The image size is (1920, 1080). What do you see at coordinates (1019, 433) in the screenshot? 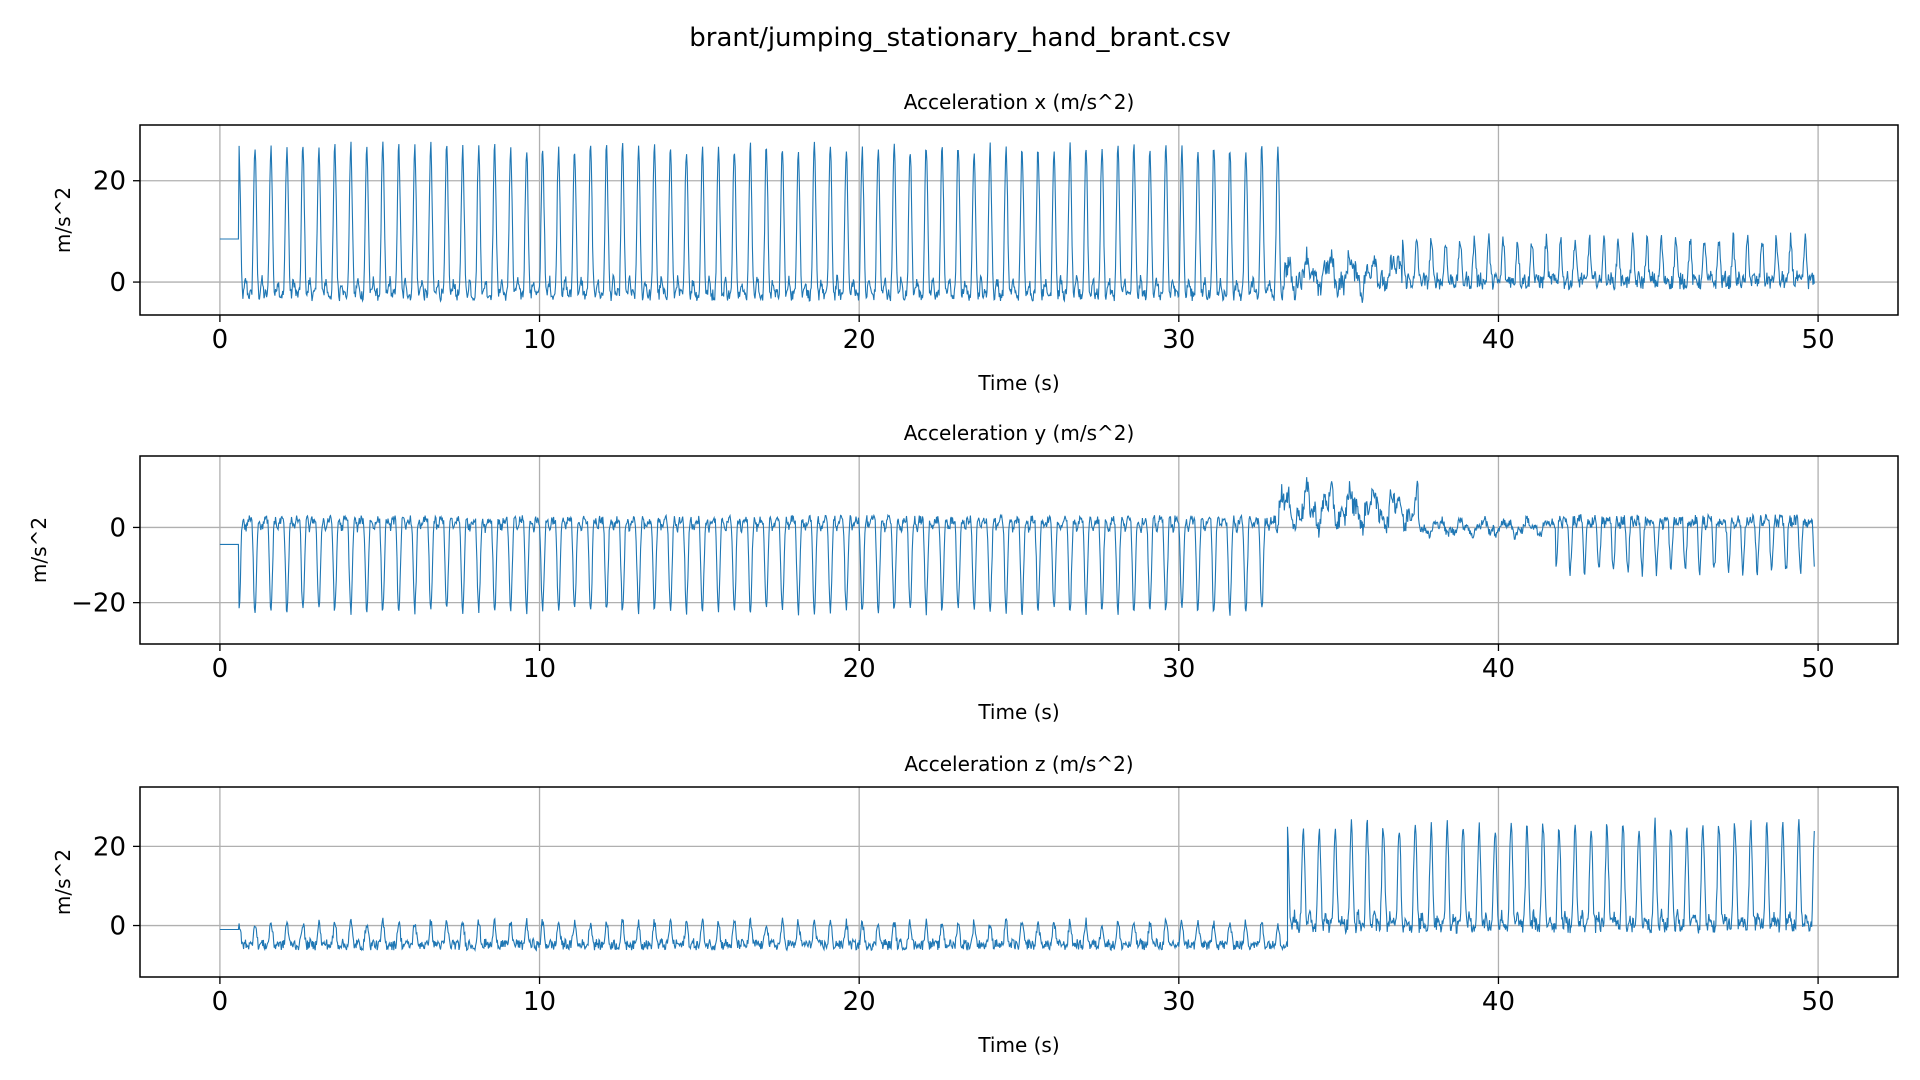
I see `subplot-title: Acceleration y (m/s^2)` at bounding box center [1019, 433].